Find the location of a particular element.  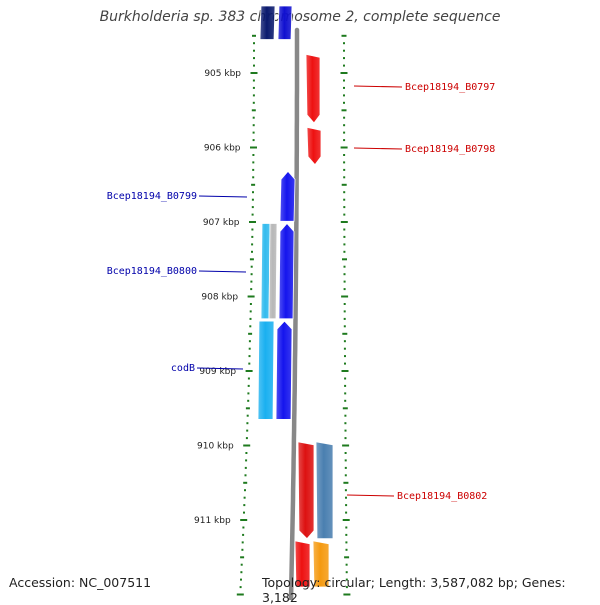

gene-b0798 is located at coordinates (314, 146).